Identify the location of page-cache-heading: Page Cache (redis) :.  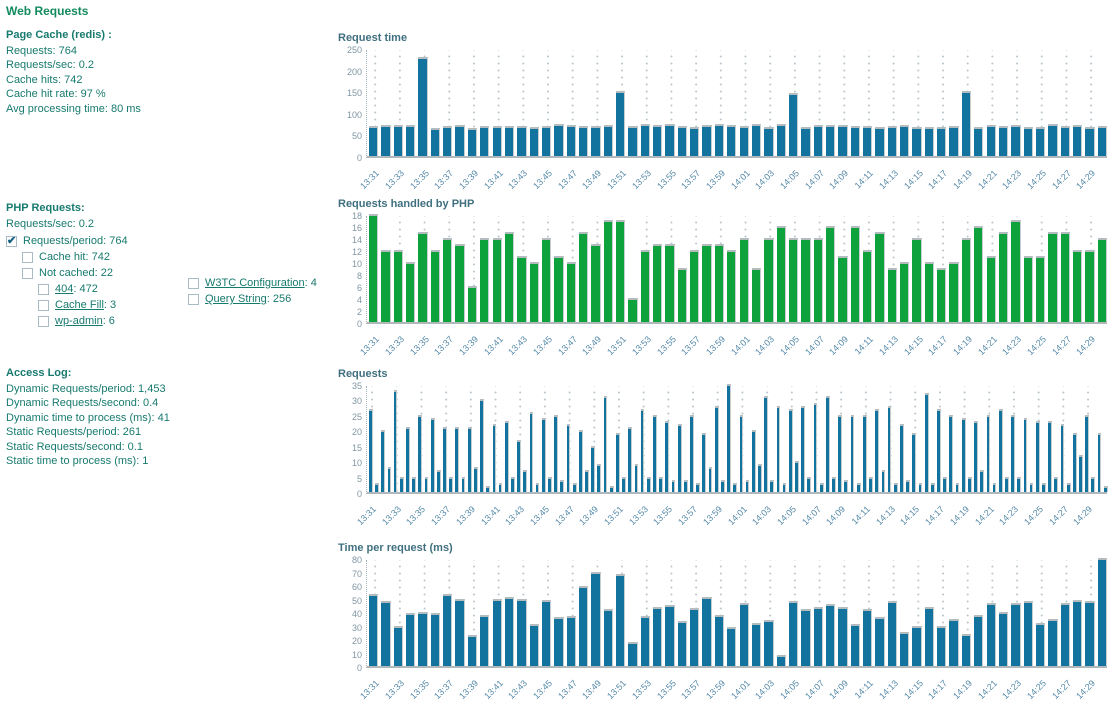
(59, 35).